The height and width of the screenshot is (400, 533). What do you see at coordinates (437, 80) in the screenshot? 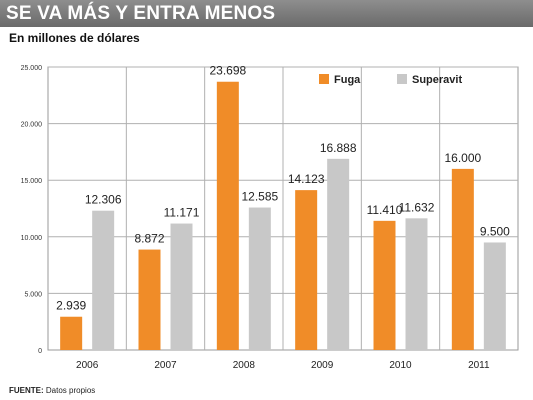
I see `legend-label: Superavit` at bounding box center [437, 80].